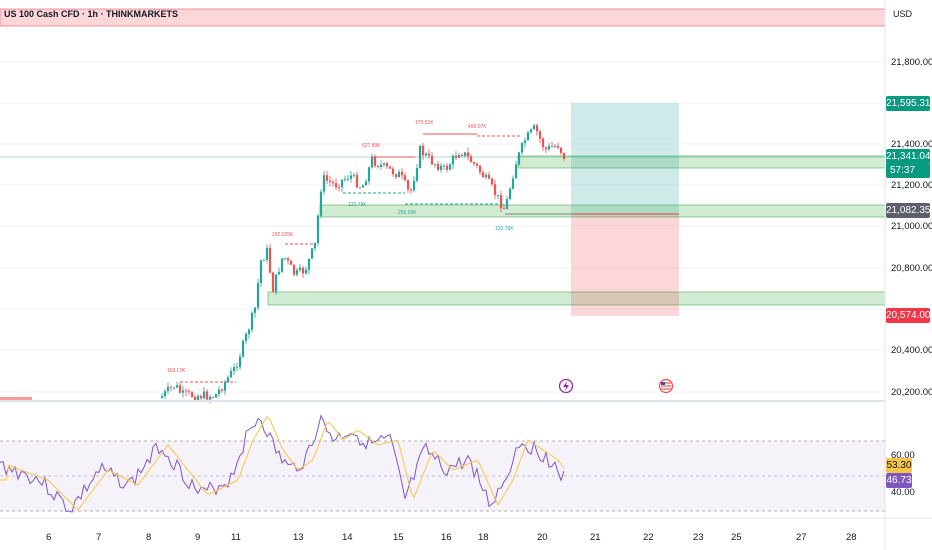 The width and height of the screenshot is (932, 550). I want to click on position-target-zone, so click(625, 157).